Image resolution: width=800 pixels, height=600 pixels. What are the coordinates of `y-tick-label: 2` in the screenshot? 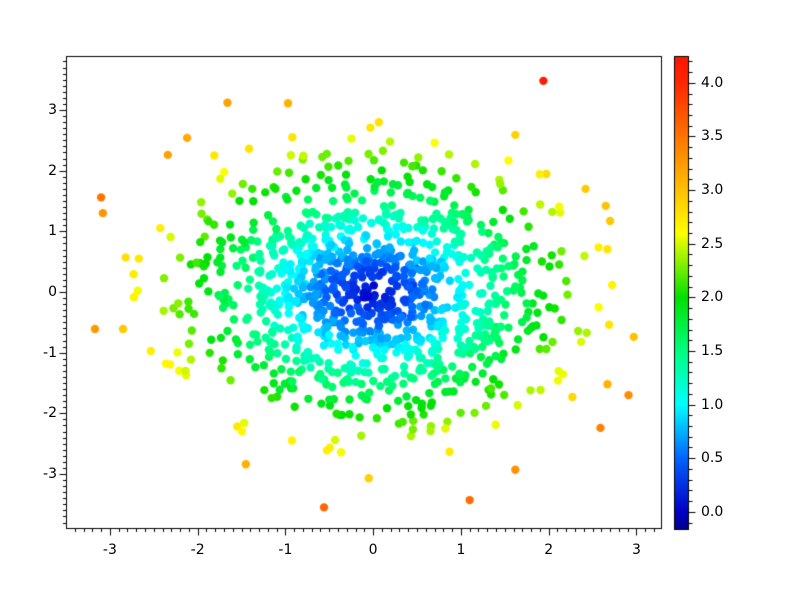 It's located at (52, 170).